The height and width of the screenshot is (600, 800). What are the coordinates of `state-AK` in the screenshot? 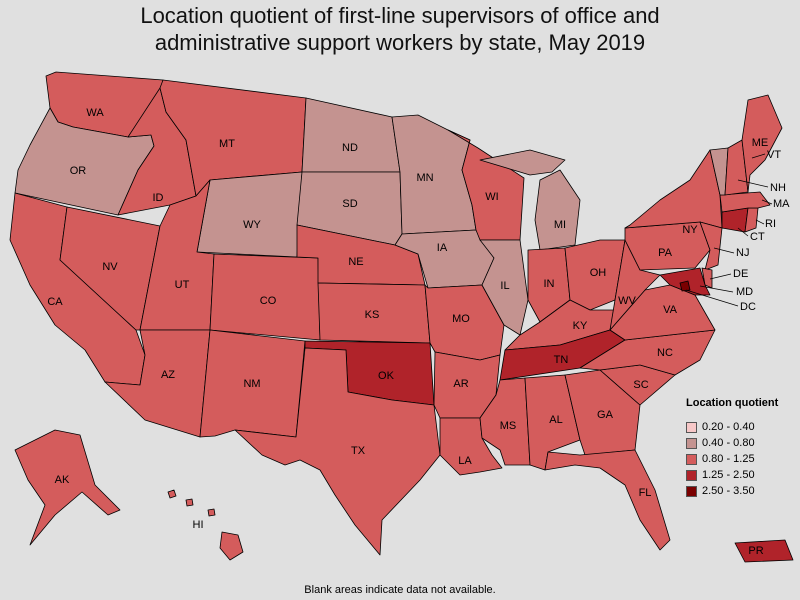 It's located at (67, 487).